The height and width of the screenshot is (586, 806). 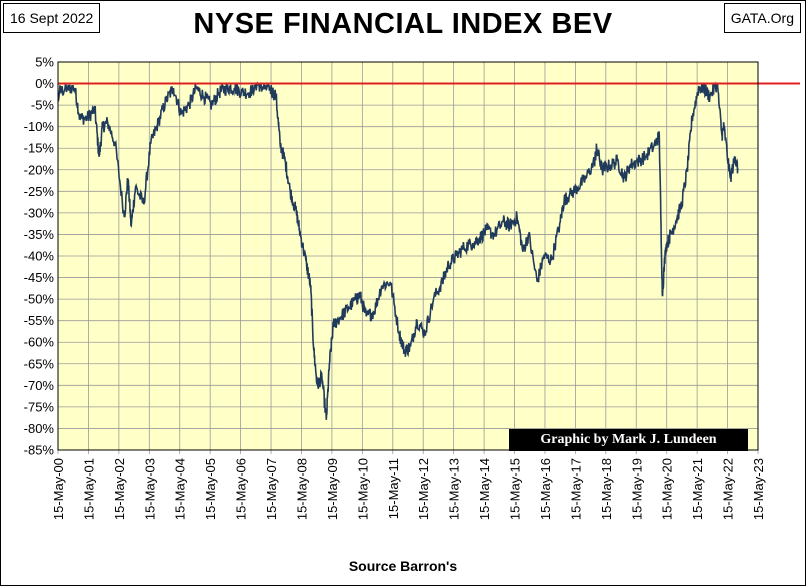 I want to click on y-tick-label: -85%, so click(x=39, y=450).